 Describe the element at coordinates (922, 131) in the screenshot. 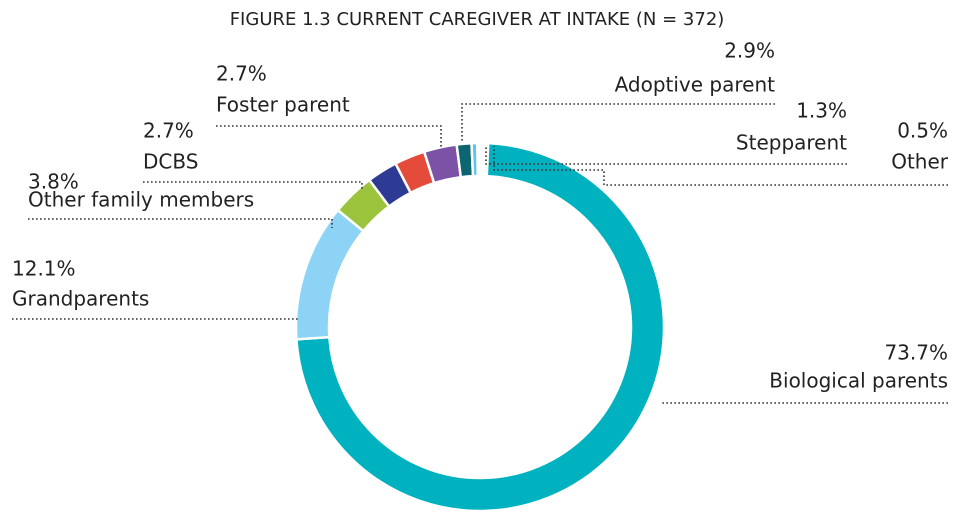

I see `value-label: 0.5%` at that location.